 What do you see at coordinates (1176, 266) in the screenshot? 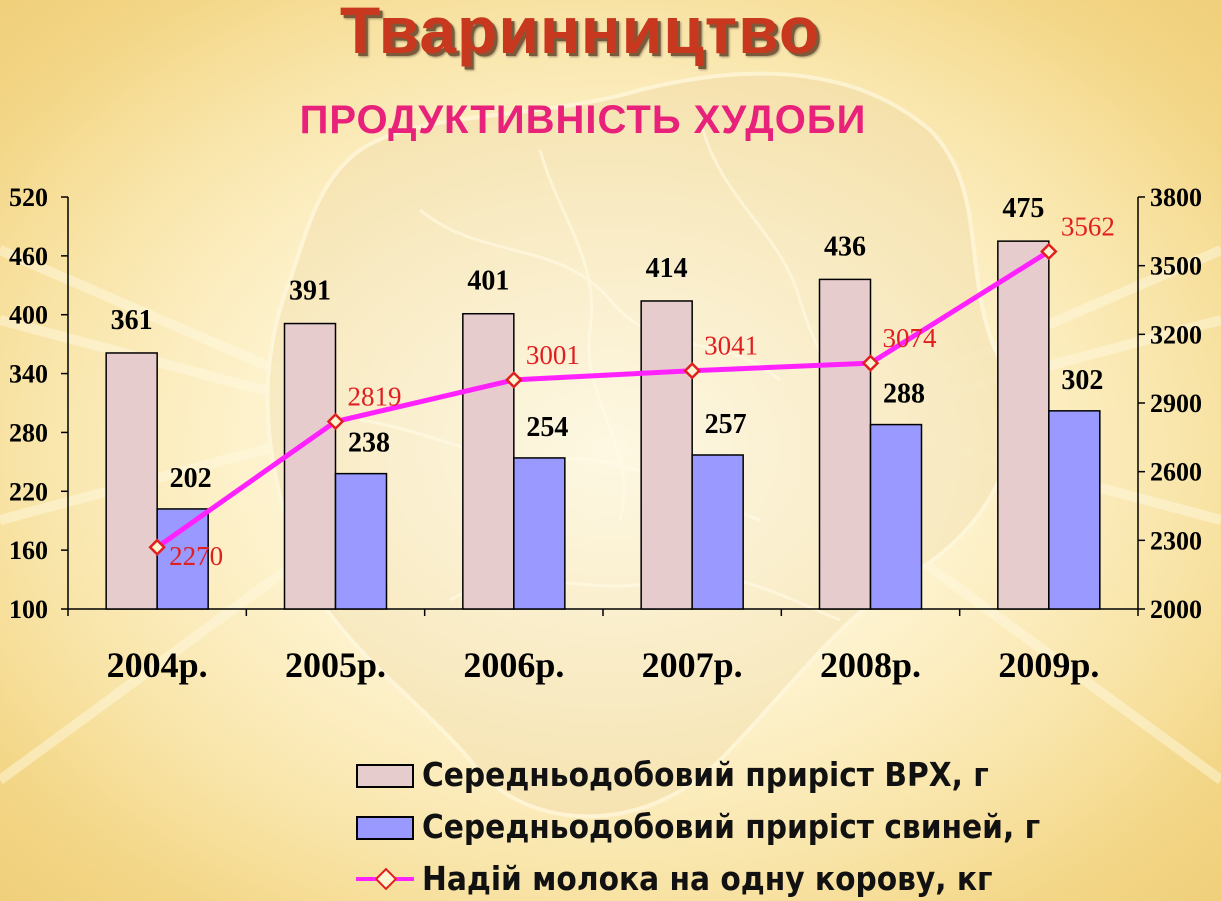
I see `y-right-tick-label: 3500` at bounding box center [1176, 266].